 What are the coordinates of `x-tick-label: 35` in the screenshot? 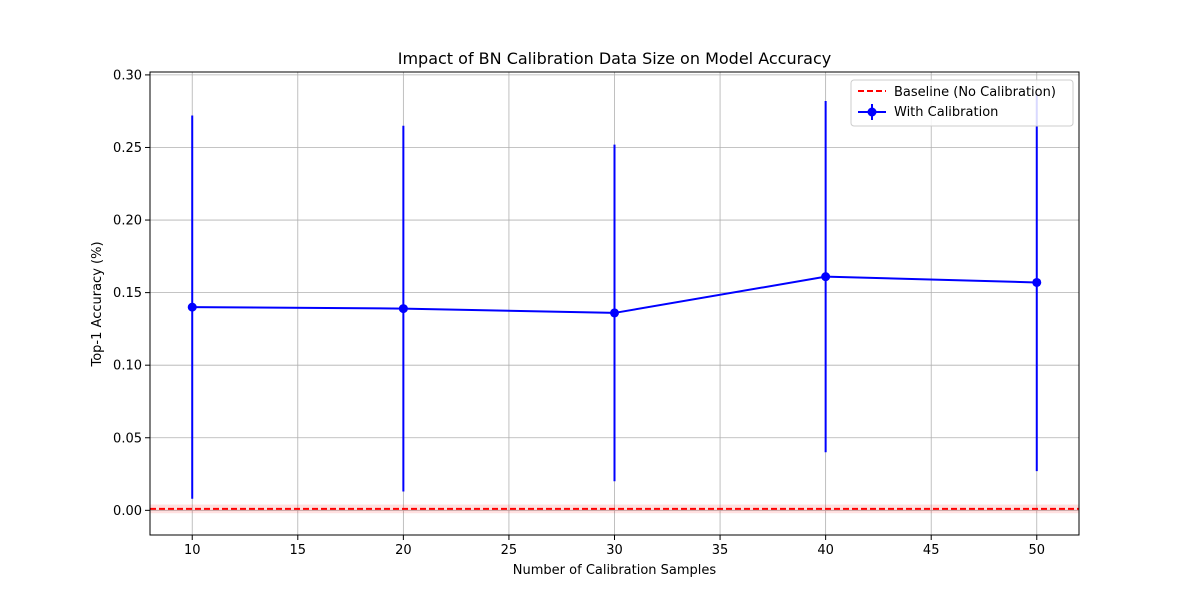 It's located at (720, 550).